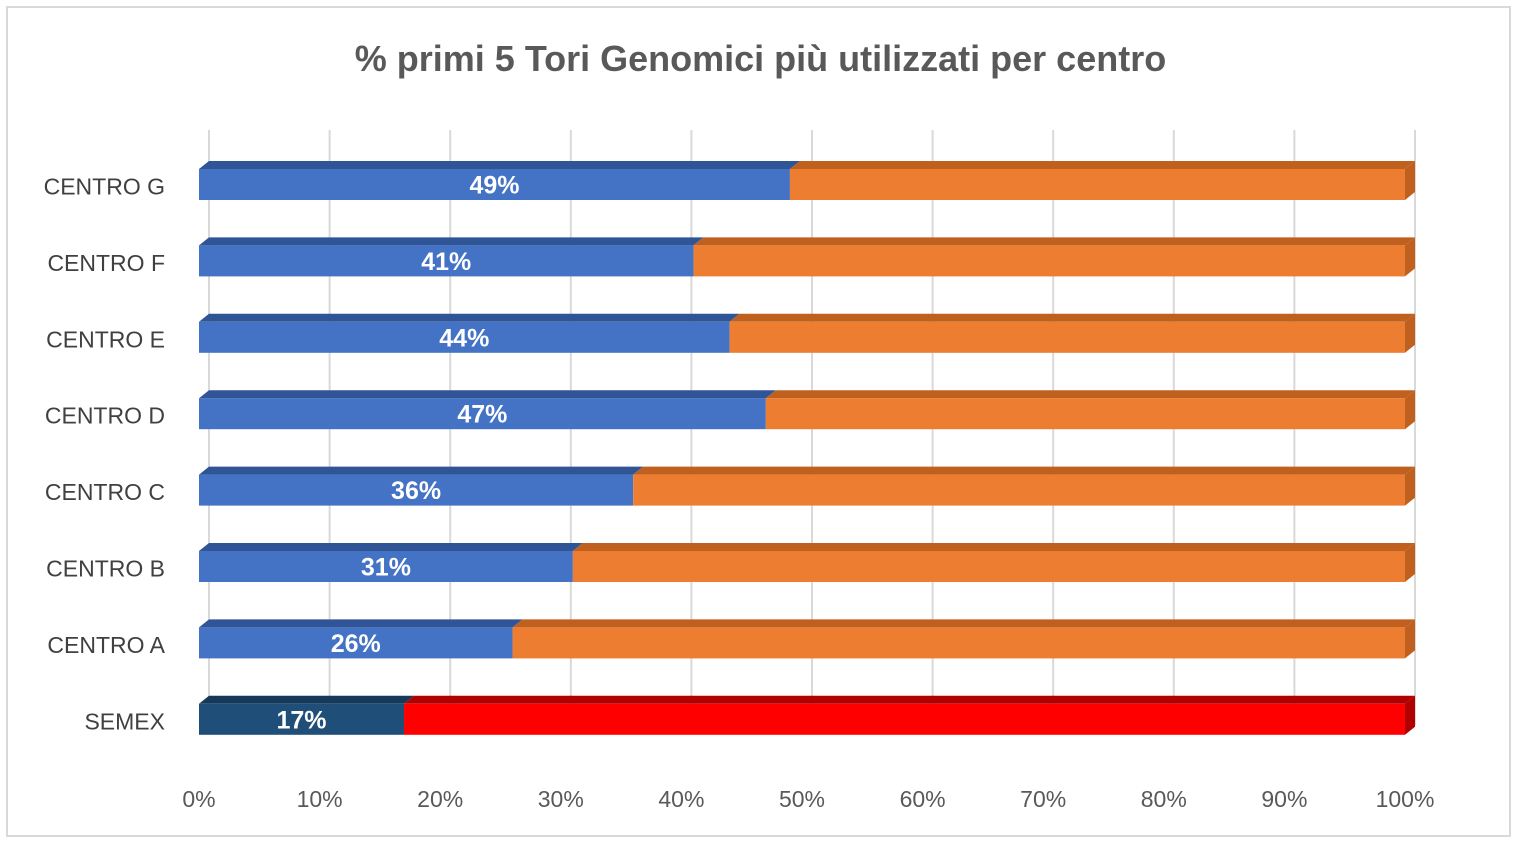 The height and width of the screenshot is (849, 1521). I want to click on x-tick-label: 40%, so click(681, 799).